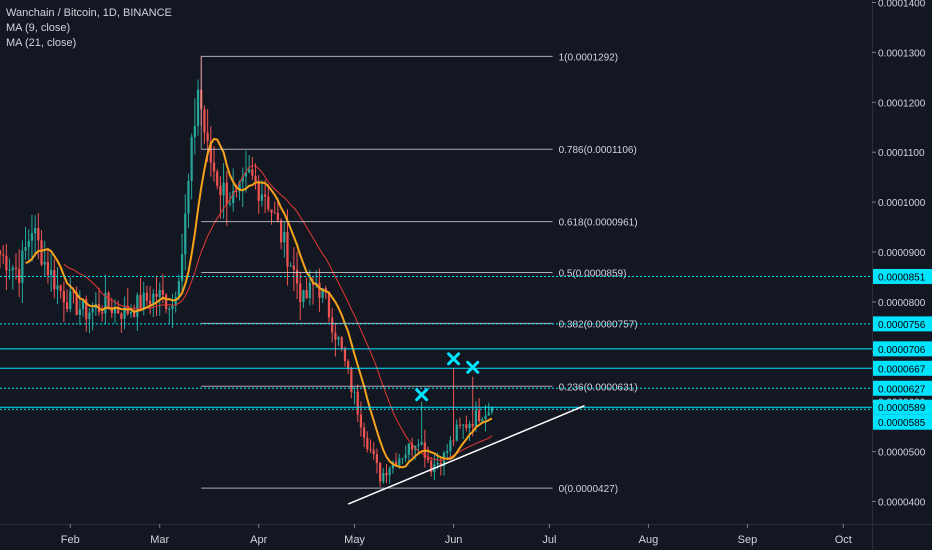 This screenshot has width=932, height=550. I want to click on price-tick-label: 0.0001000, so click(902, 203).